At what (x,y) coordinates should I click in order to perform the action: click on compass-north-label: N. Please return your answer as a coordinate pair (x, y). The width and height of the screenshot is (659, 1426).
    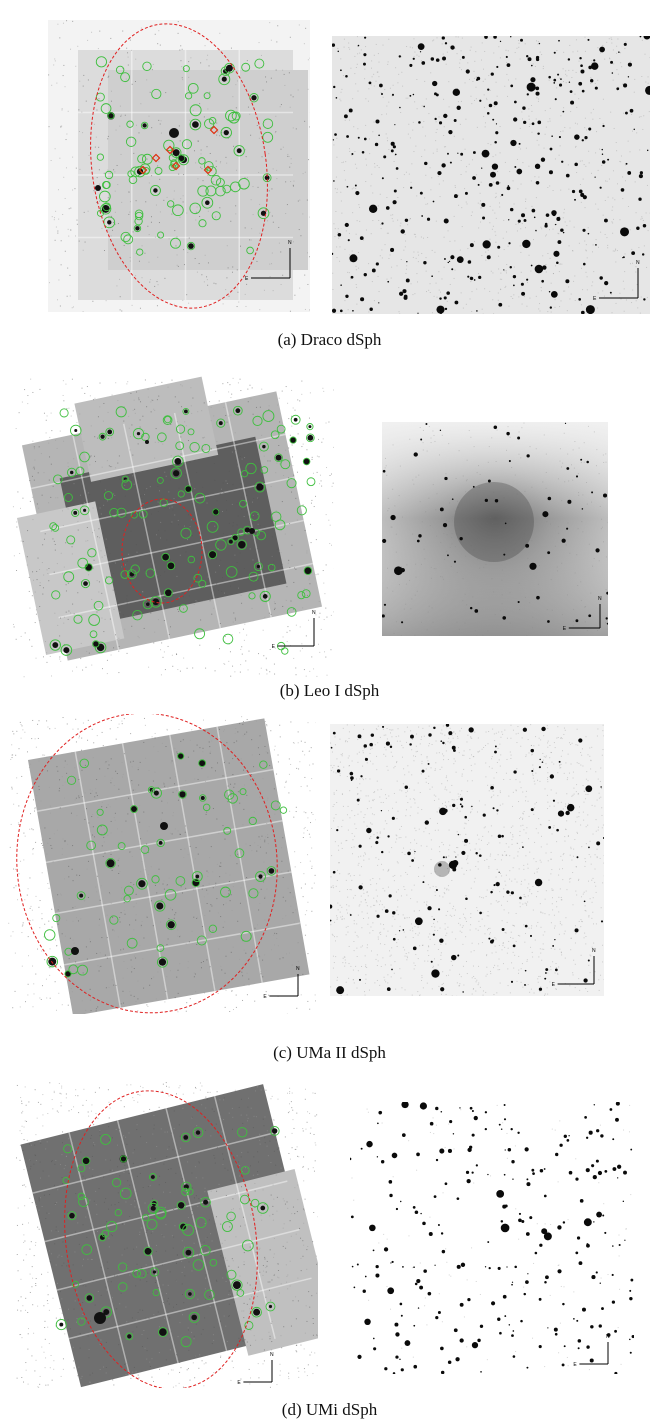
    Looking at the image, I should click on (608, 1337).